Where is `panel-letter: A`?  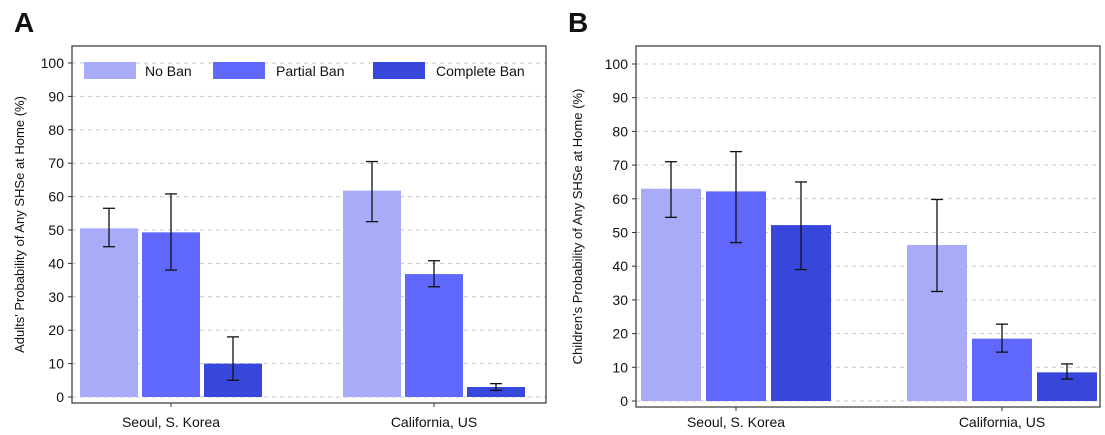 panel-letter: A is located at coordinates (24, 22).